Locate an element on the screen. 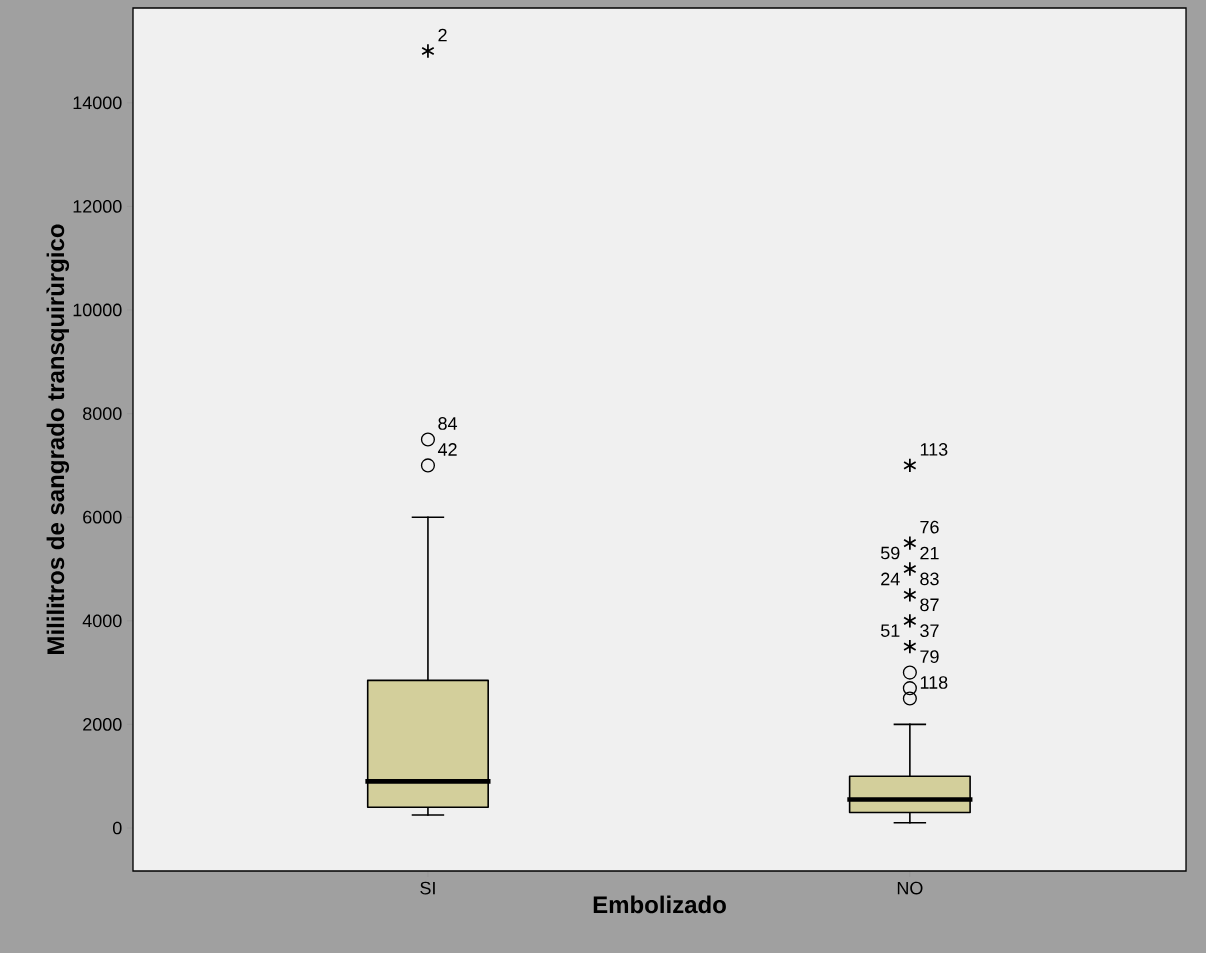  annotation: 118 is located at coordinates (934, 682).